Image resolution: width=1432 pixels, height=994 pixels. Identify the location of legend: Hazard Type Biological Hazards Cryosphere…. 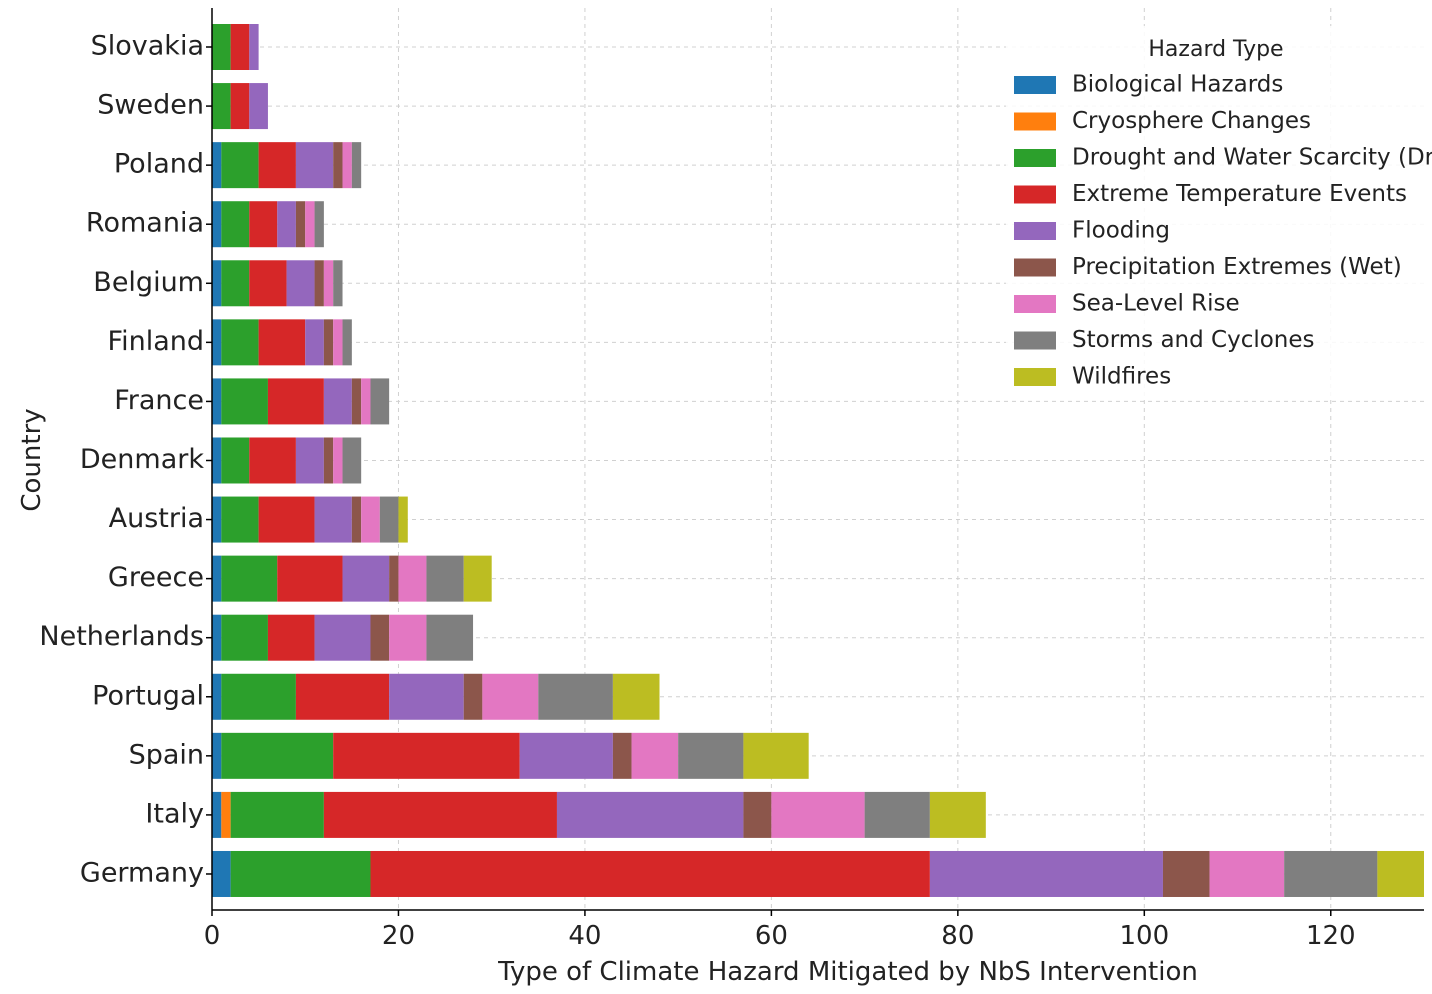
(1219, 212).